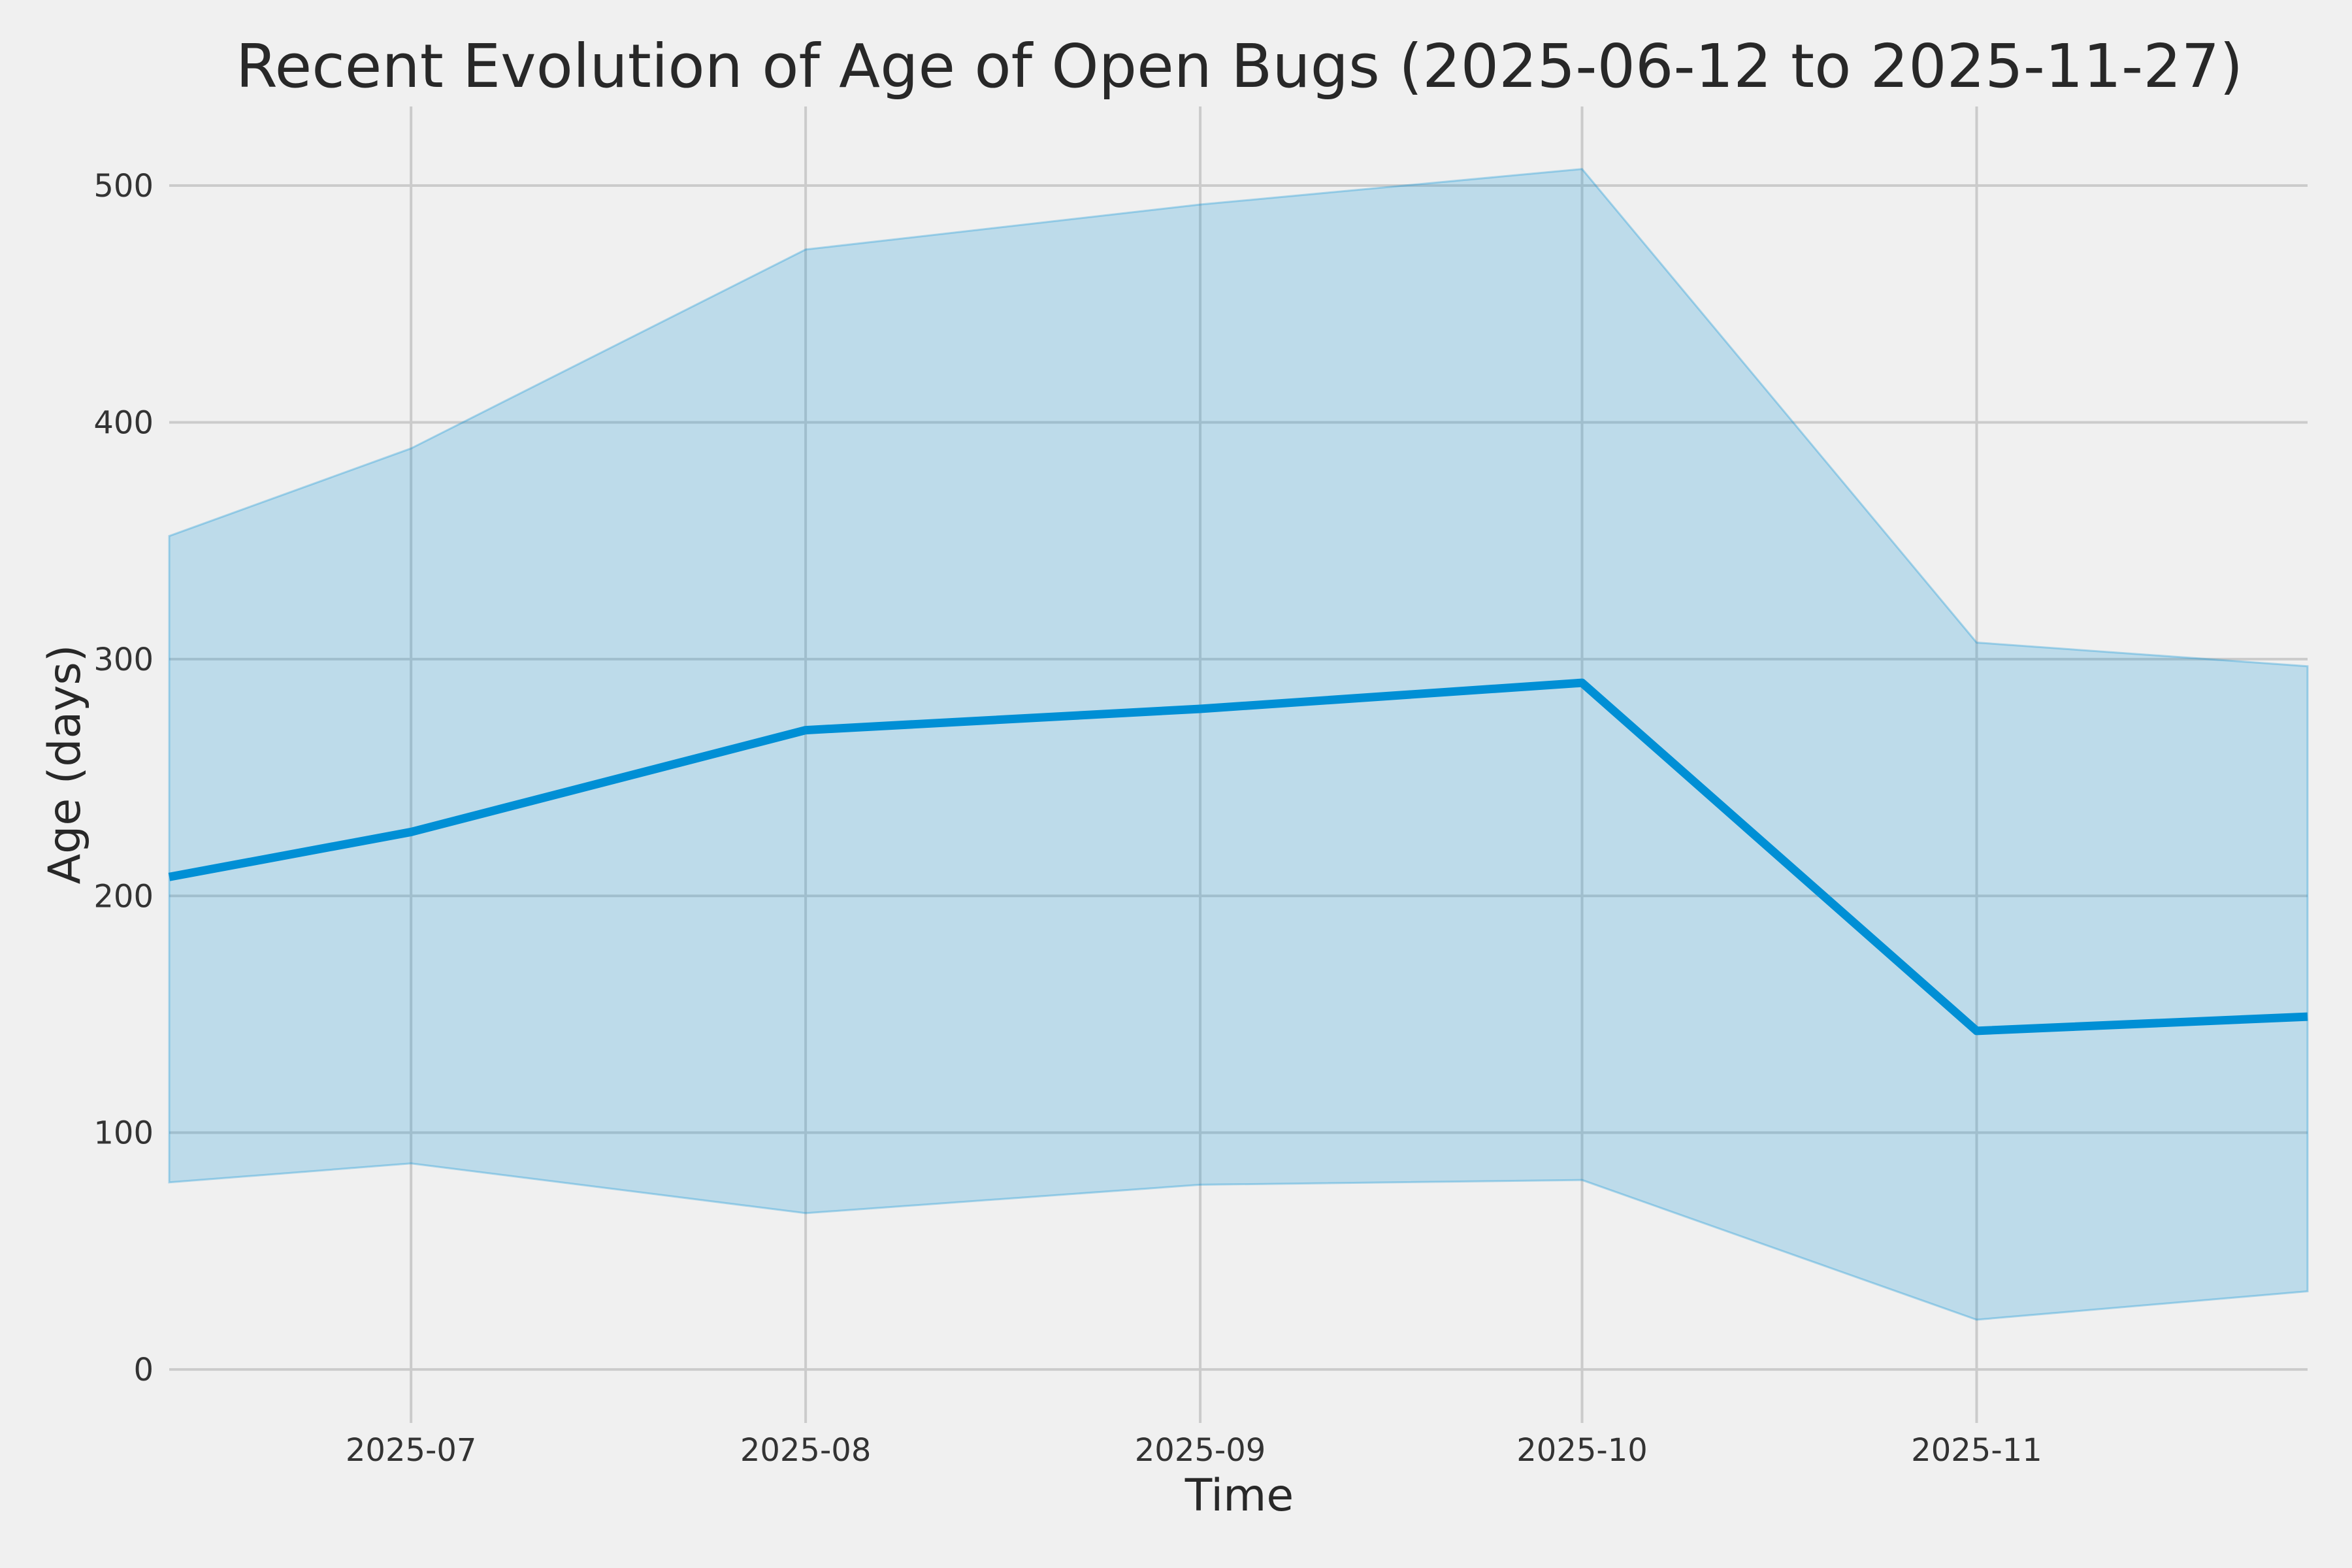 The image size is (2352, 1568). What do you see at coordinates (123, 660) in the screenshot?
I see `y-tick-label: 300` at bounding box center [123, 660].